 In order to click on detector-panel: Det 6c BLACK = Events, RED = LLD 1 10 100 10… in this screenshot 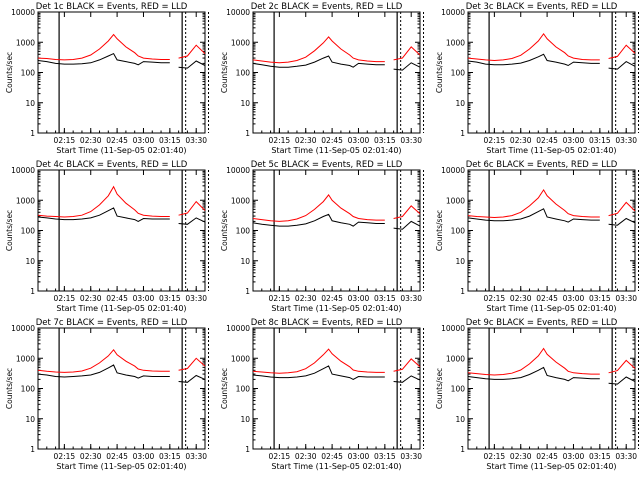, I will do `click(537, 236)`.